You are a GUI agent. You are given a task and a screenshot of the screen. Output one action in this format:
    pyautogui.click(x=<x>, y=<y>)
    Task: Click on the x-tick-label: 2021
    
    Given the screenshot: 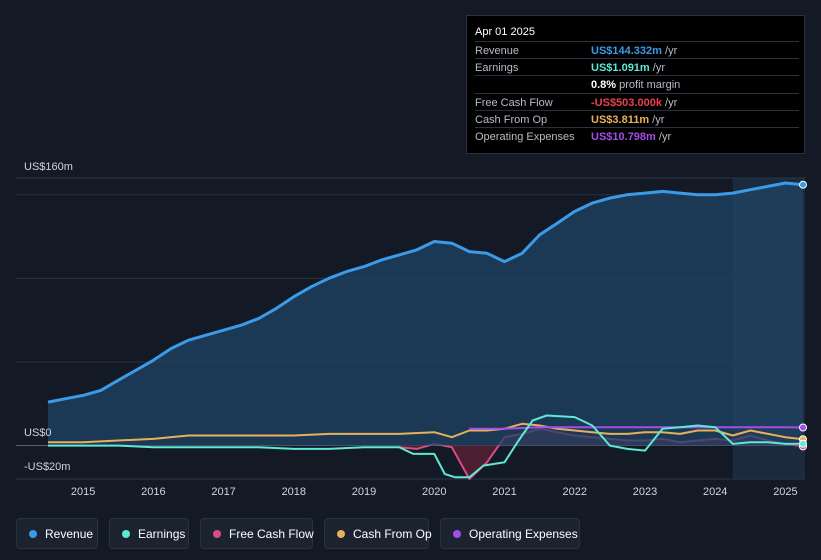 What is the action you would take?
    pyautogui.click(x=504, y=492)
    